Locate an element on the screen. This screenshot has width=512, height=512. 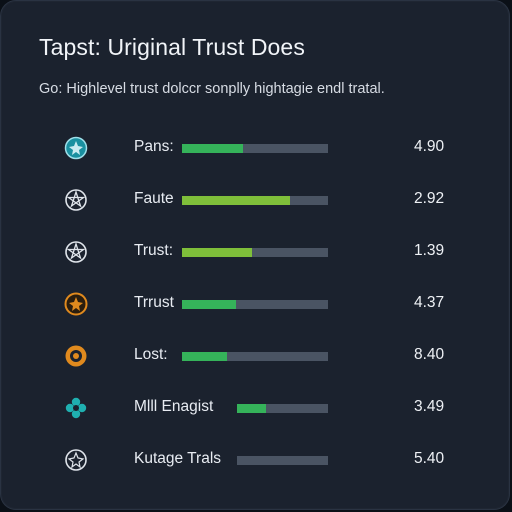
list-item: Mlll Enagist 3.49 is located at coordinates (256, 407).